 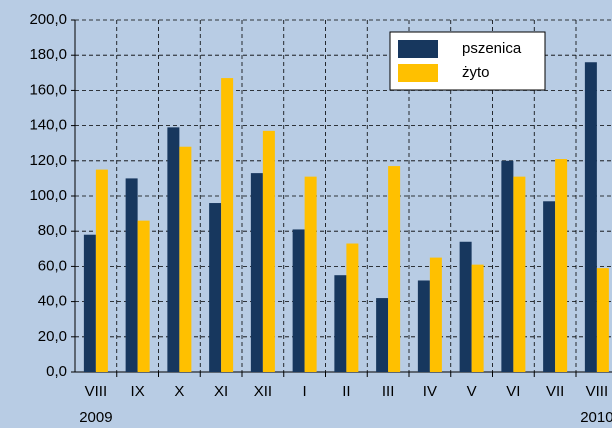 What do you see at coordinates (52, 265) in the screenshot?
I see `y-tick-label: 60,0` at bounding box center [52, 265].